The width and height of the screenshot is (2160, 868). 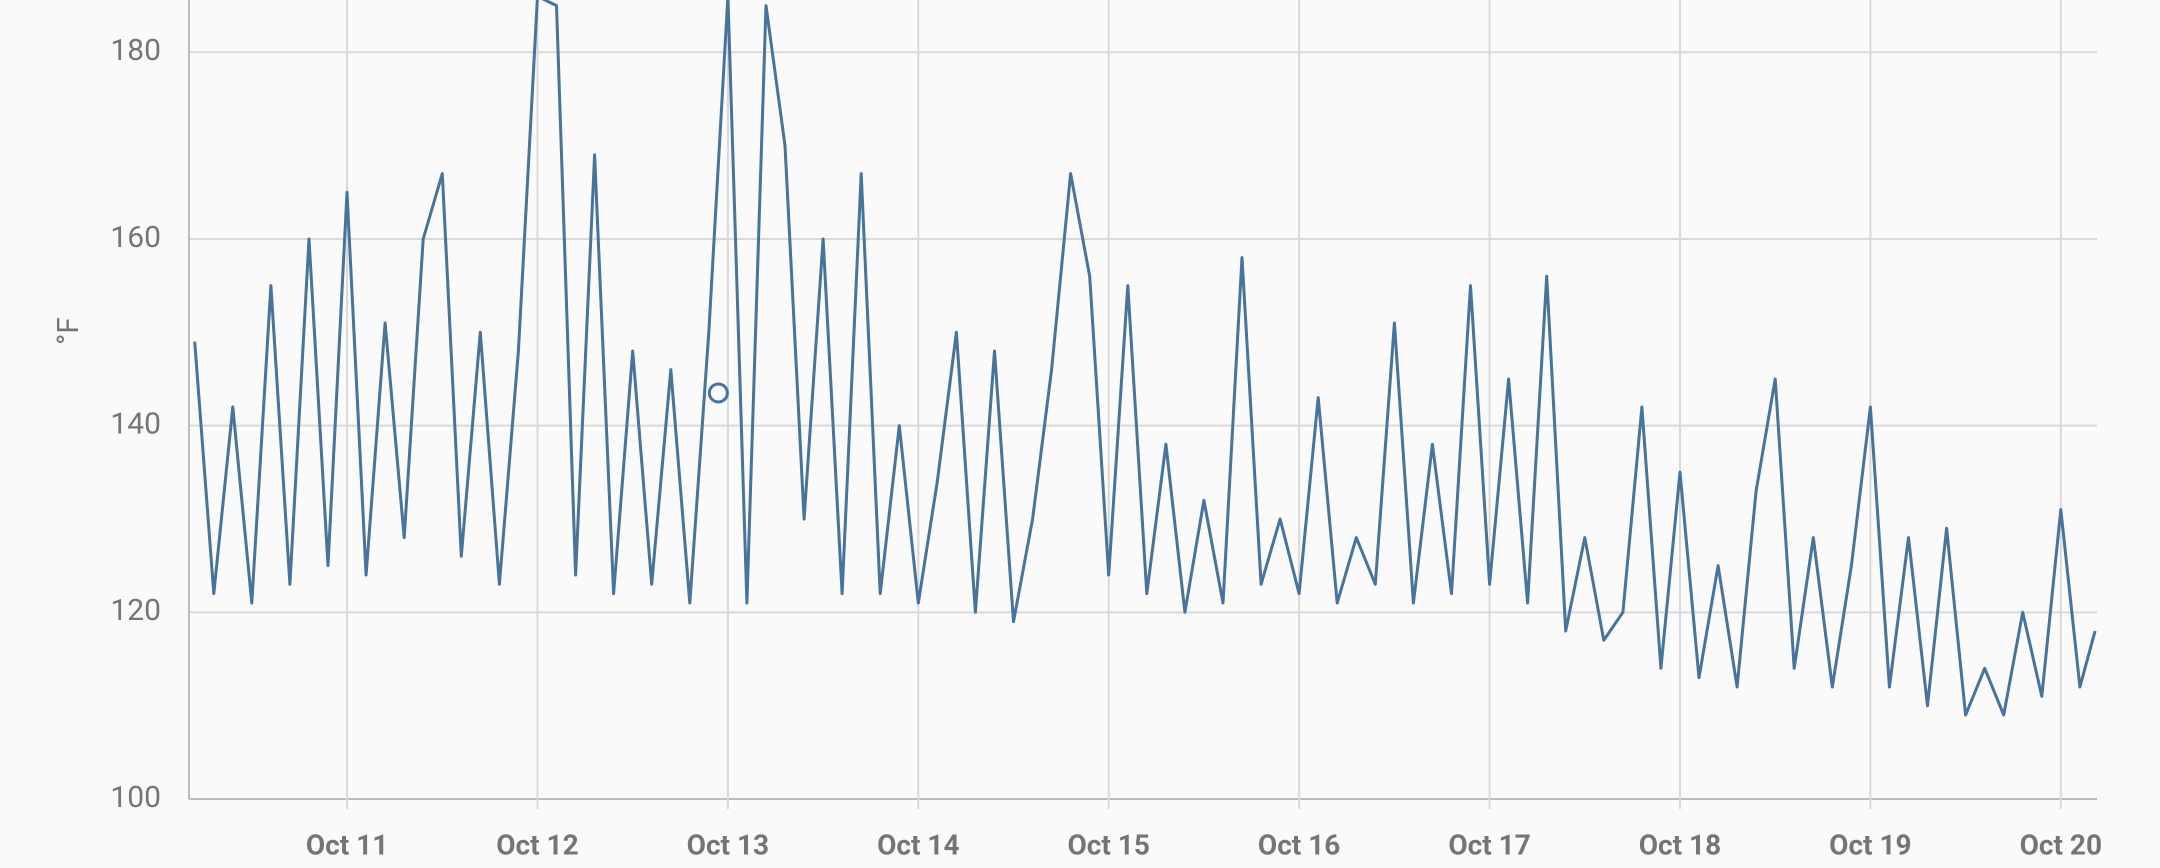 I want to click on x-tick-label: Oct 15, so click(x=1108, y=844).